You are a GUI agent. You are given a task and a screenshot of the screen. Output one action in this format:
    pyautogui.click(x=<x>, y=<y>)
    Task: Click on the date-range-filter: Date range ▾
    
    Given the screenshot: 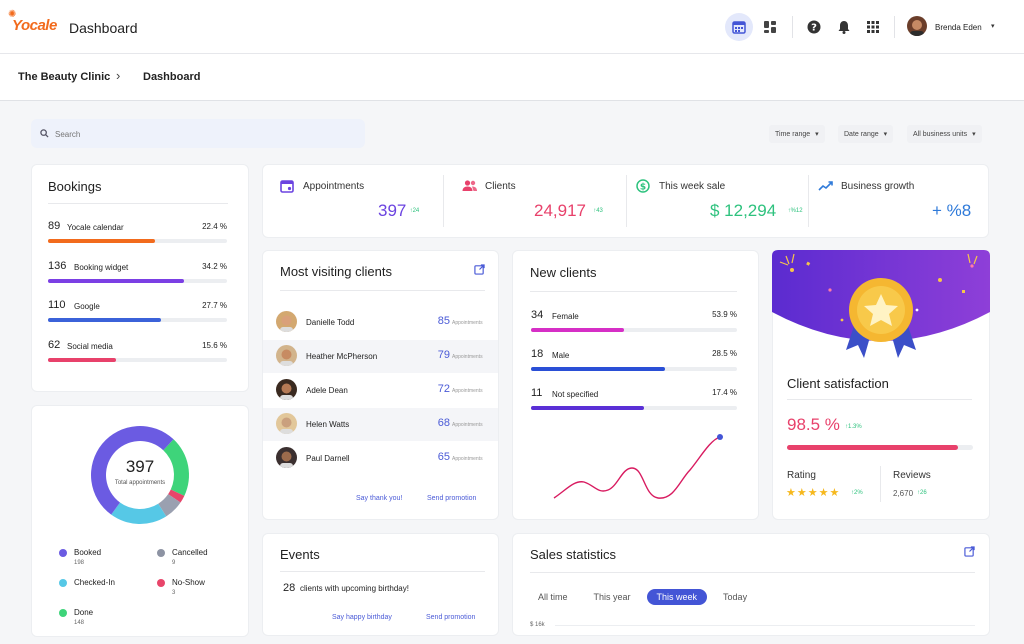 What is the action you would take?
    pyautogui.click(x=866, y=134)
    